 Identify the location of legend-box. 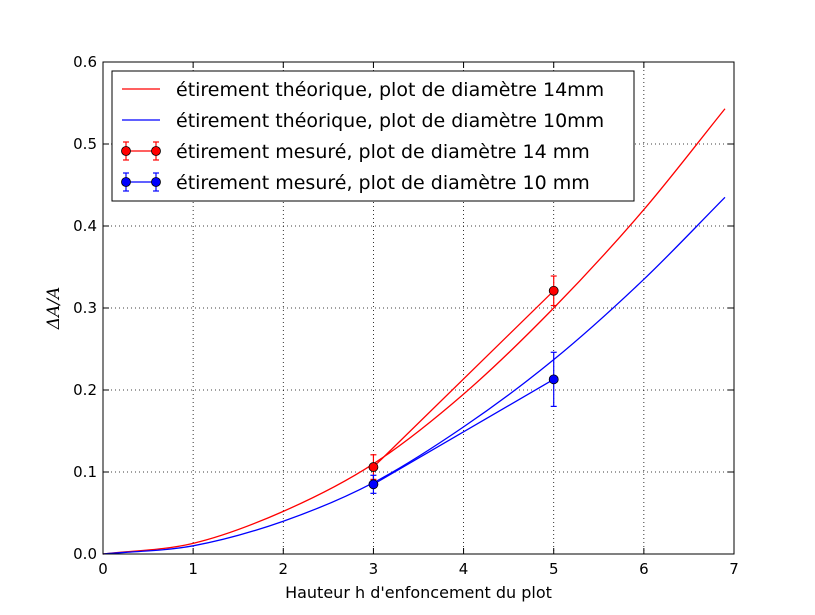
(373, 136).